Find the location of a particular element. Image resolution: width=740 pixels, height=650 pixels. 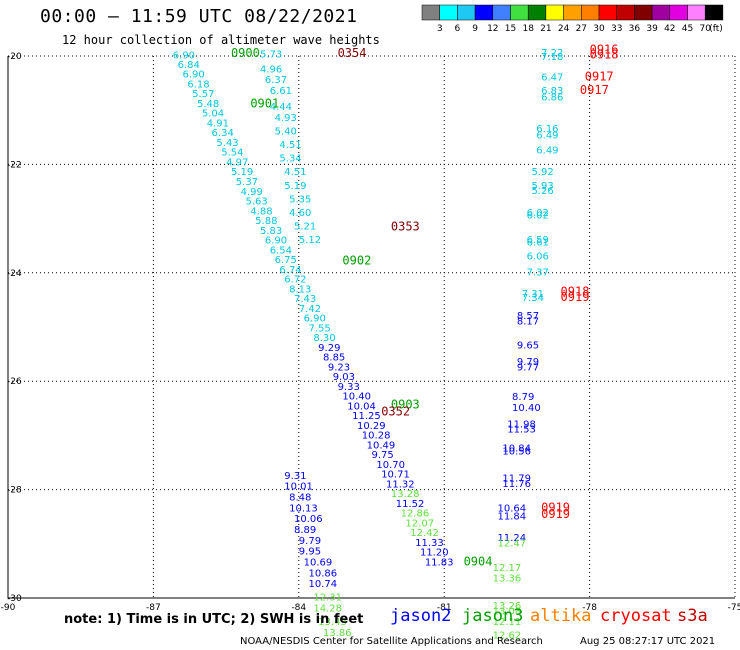

wave-height-label: 5.34 is located at coordinates (290, 159).